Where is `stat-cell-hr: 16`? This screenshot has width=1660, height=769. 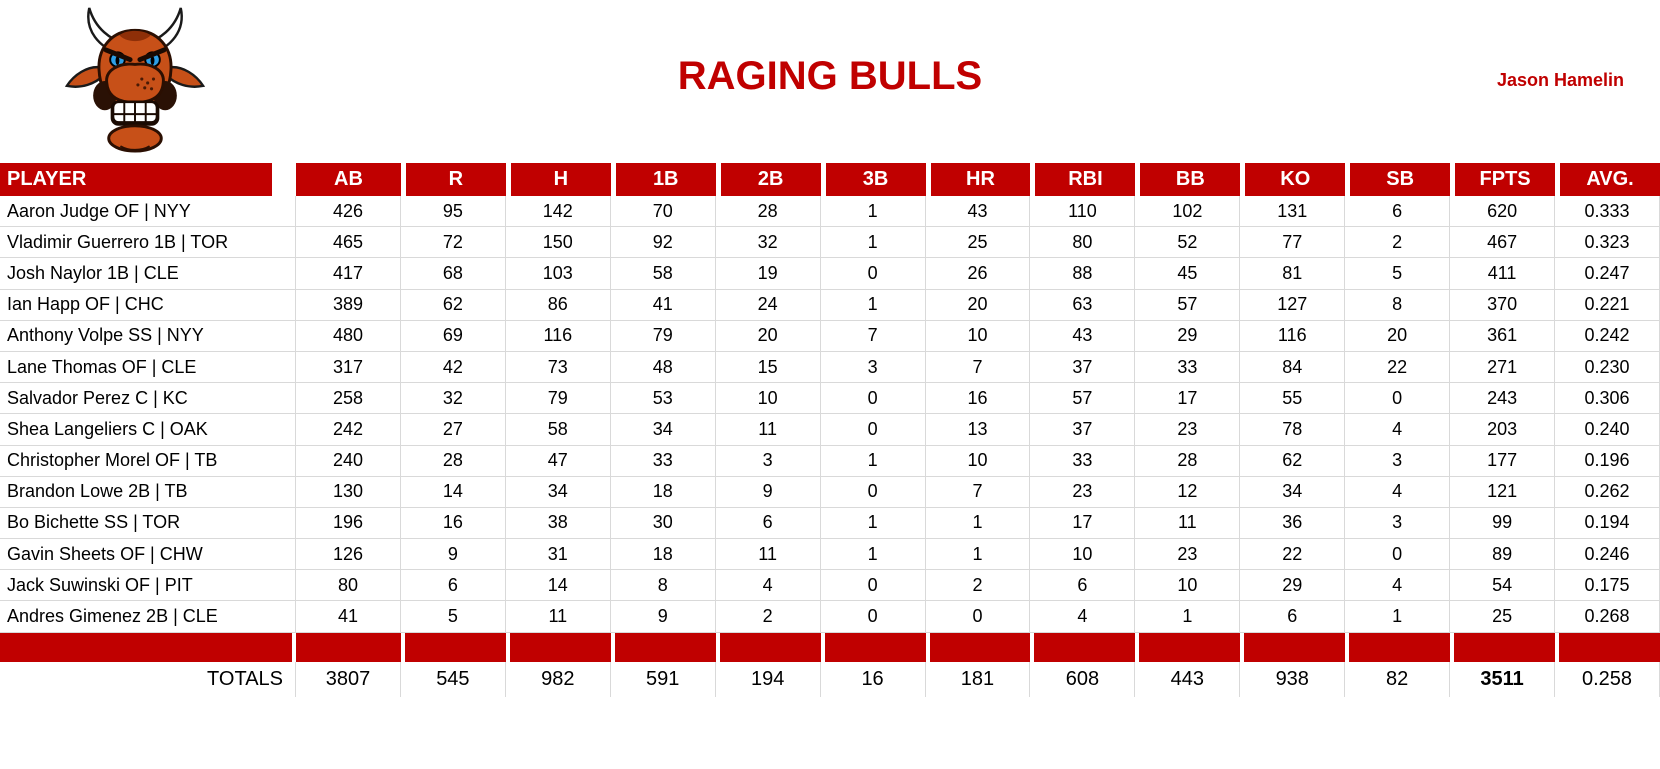
stat-cell-hr: 16 is located at coordinates (978, 398).